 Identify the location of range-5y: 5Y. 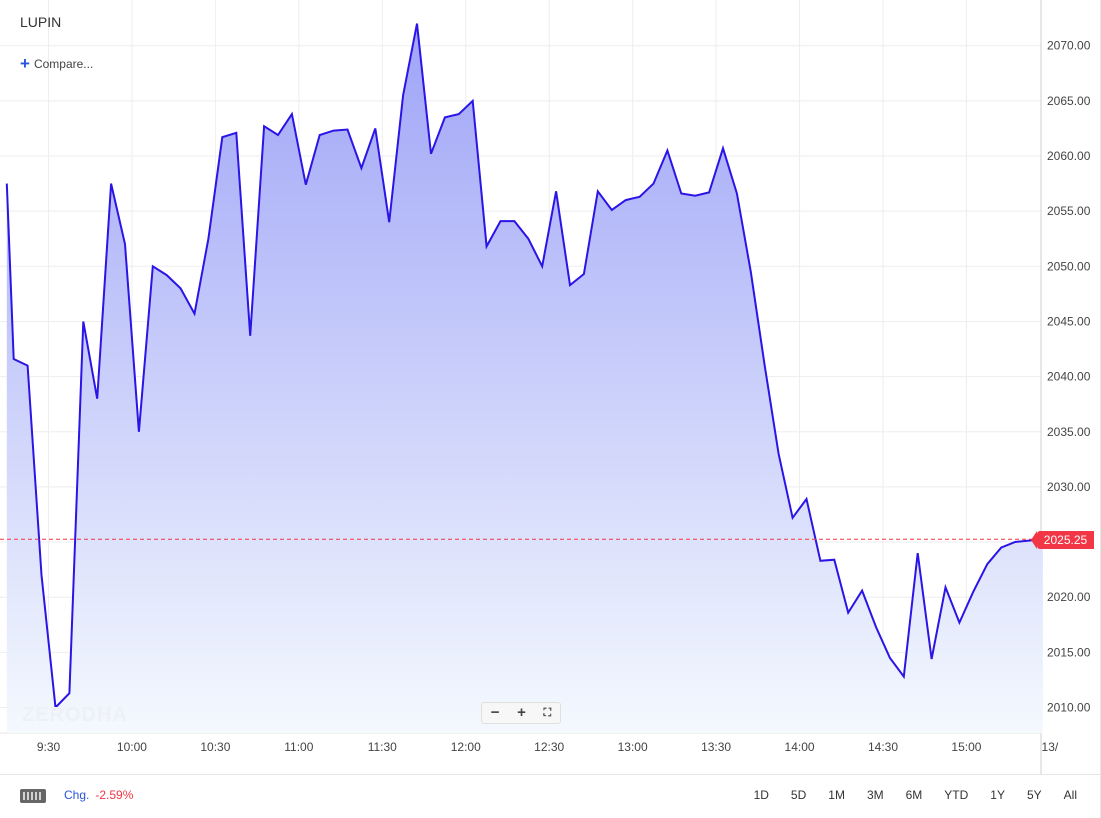
(1034, 795).